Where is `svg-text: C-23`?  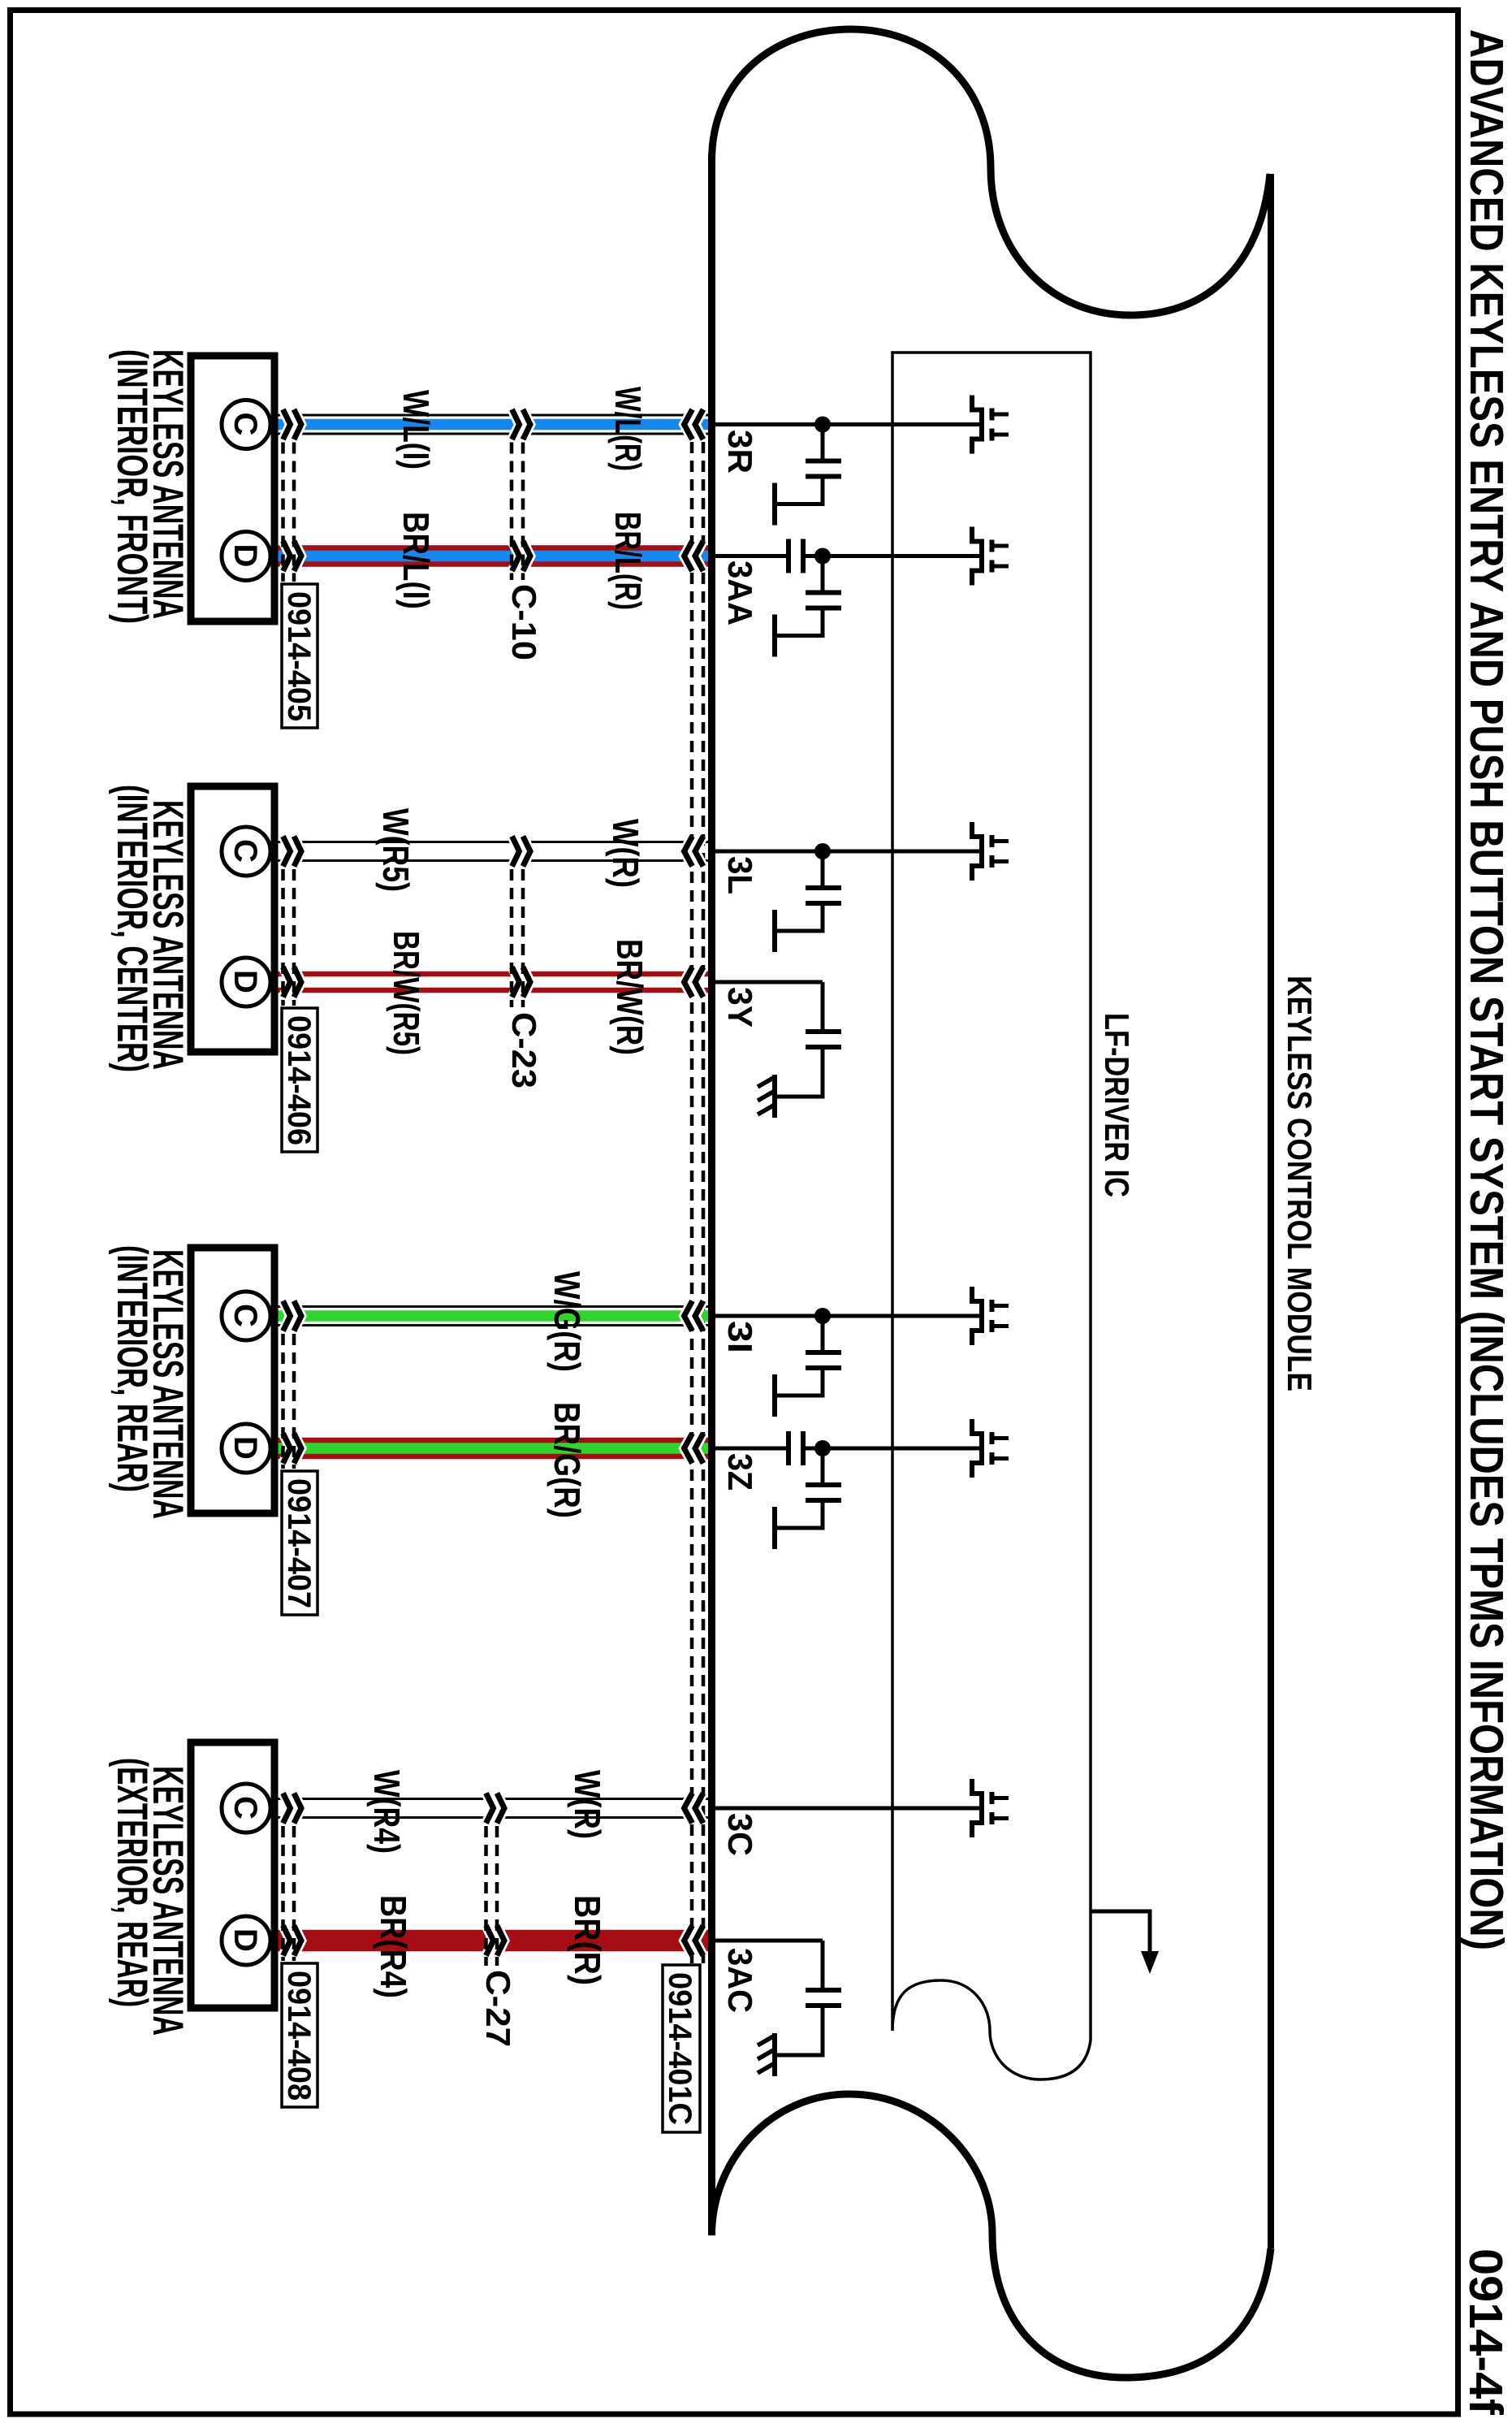
svg-text: C-23 is located at coordinates (524, 1050).